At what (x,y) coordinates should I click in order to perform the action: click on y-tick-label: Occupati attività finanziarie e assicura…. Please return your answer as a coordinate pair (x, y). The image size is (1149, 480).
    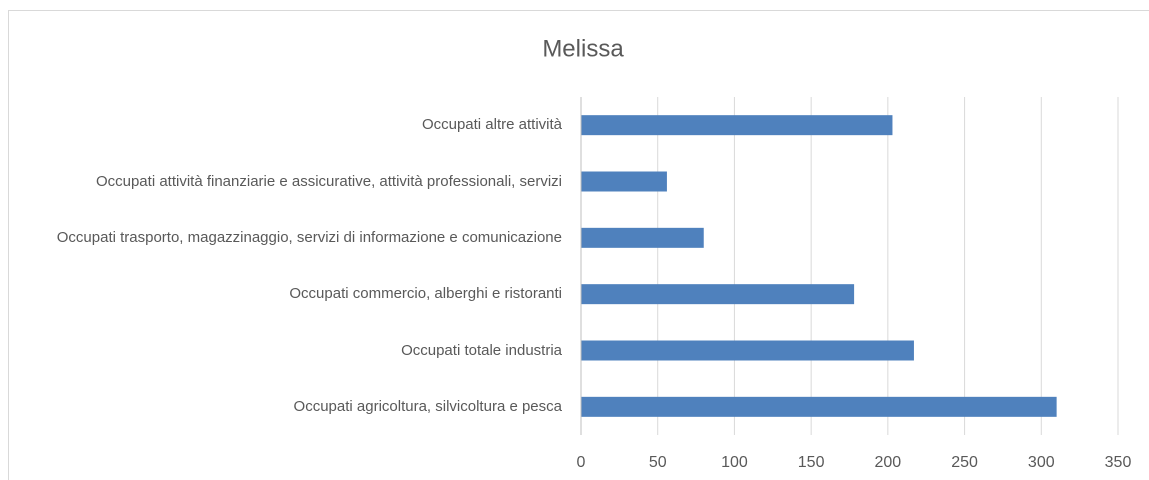
    Looking at the image, I should click on (328, 181).